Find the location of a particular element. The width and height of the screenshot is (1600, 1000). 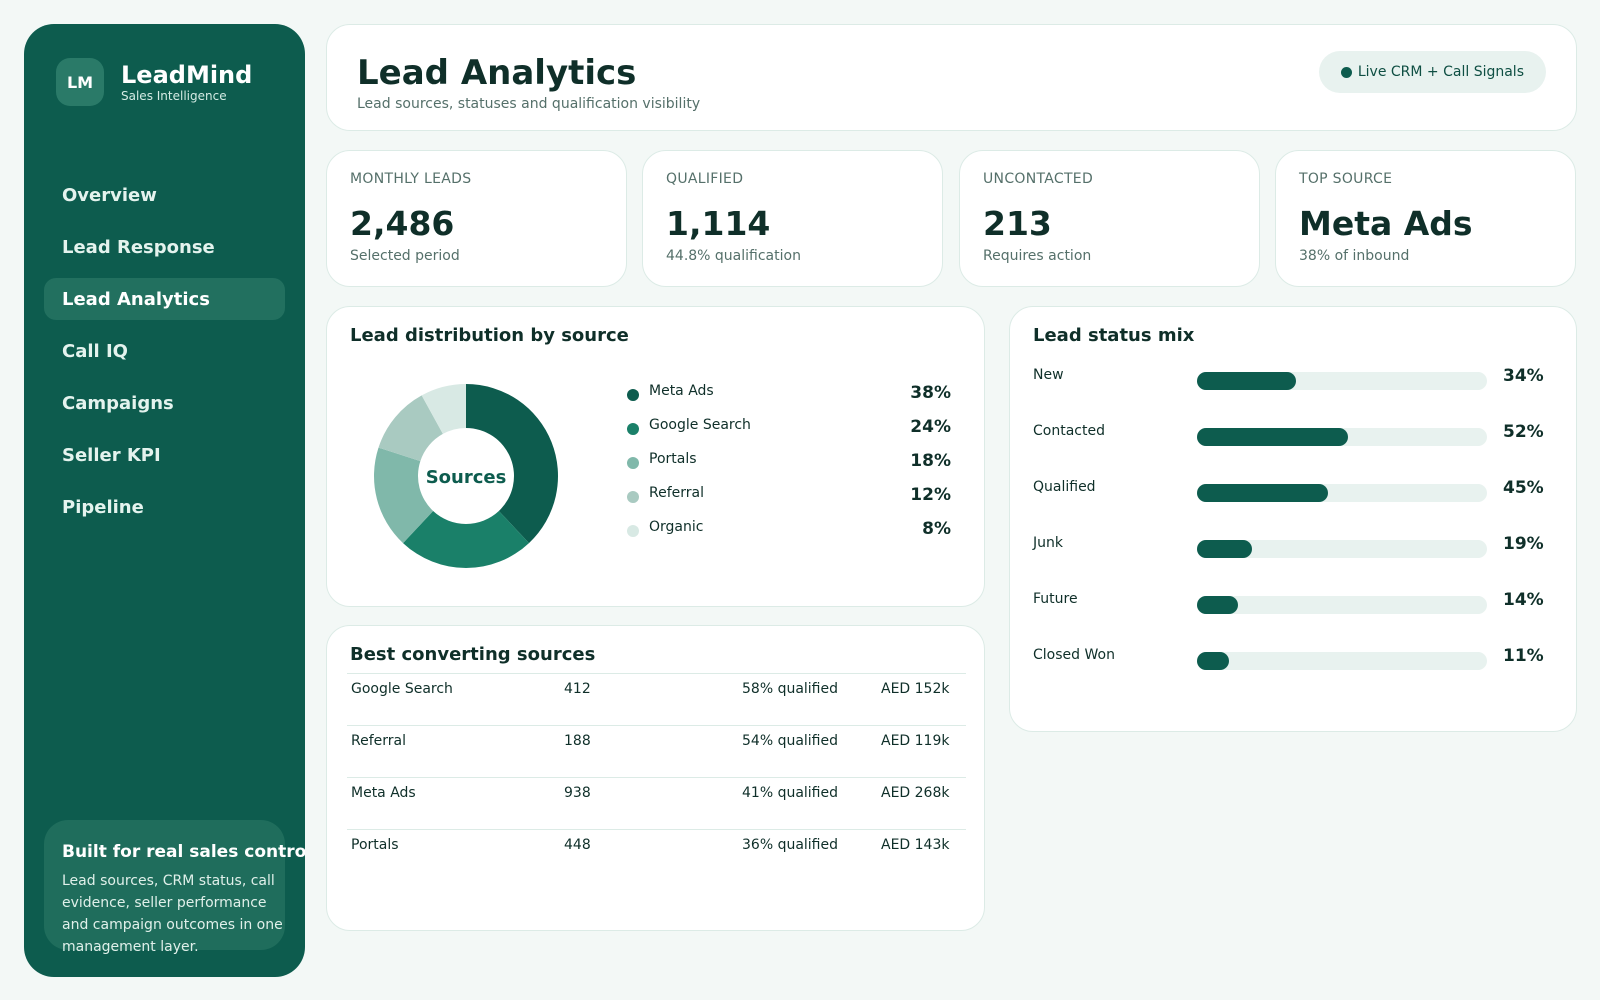

table-row: Referral 188 54% qualified AED 119k is located at coordinates (656, 751).